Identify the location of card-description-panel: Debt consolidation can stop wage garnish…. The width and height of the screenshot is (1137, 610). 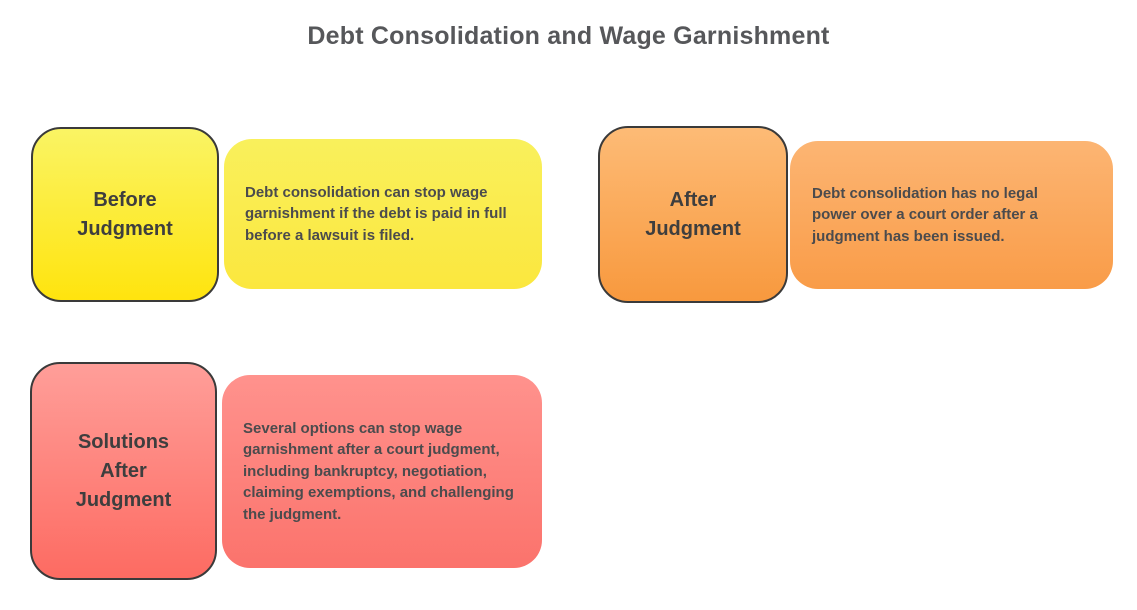
(383, 214).